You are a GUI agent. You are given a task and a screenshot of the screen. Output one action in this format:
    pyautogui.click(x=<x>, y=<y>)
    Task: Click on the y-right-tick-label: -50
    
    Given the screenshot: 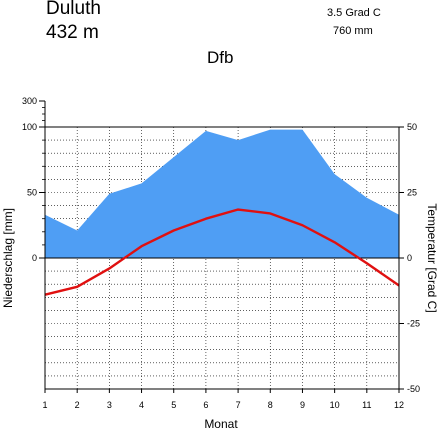 What is the action you would take?
    pyautogui.click(x=413, y=389)
    